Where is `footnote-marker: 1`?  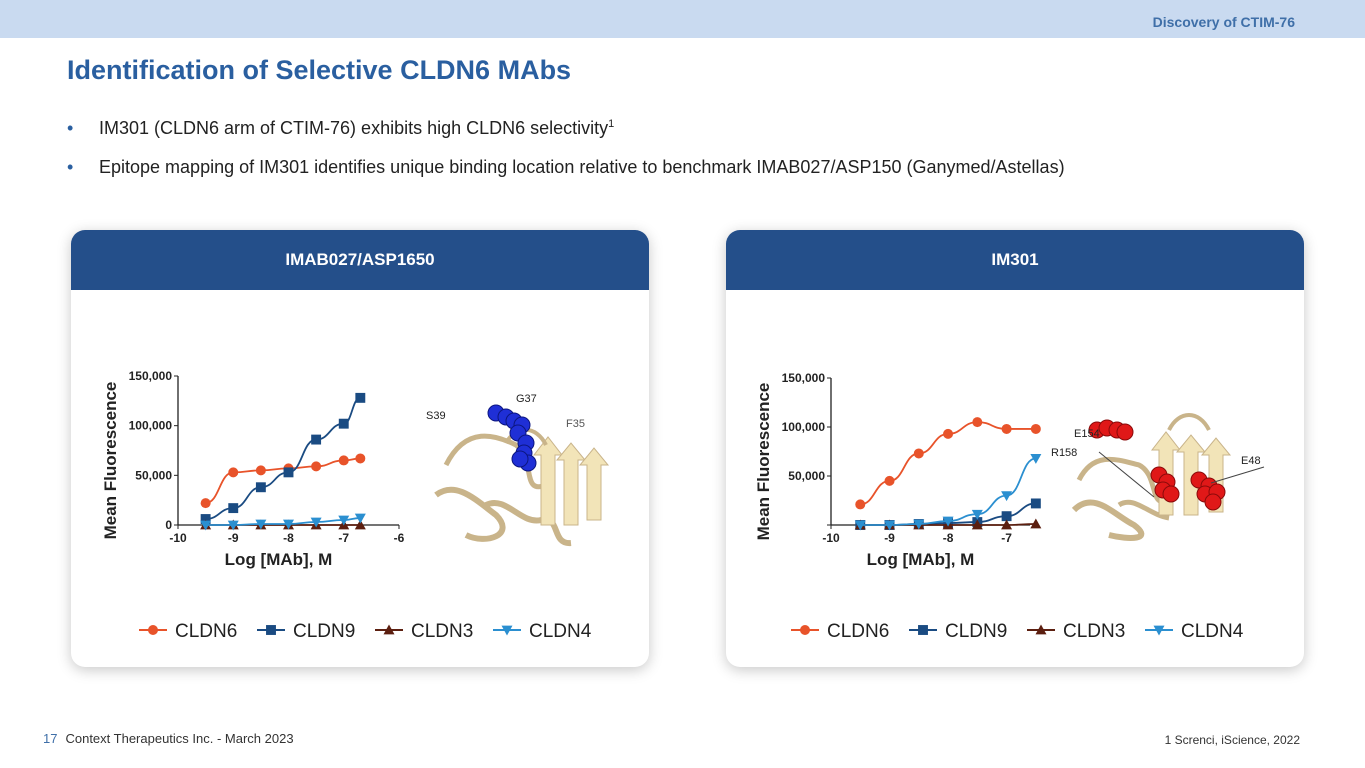 footnote-marker: 1 is located at coordinates (611, 124).